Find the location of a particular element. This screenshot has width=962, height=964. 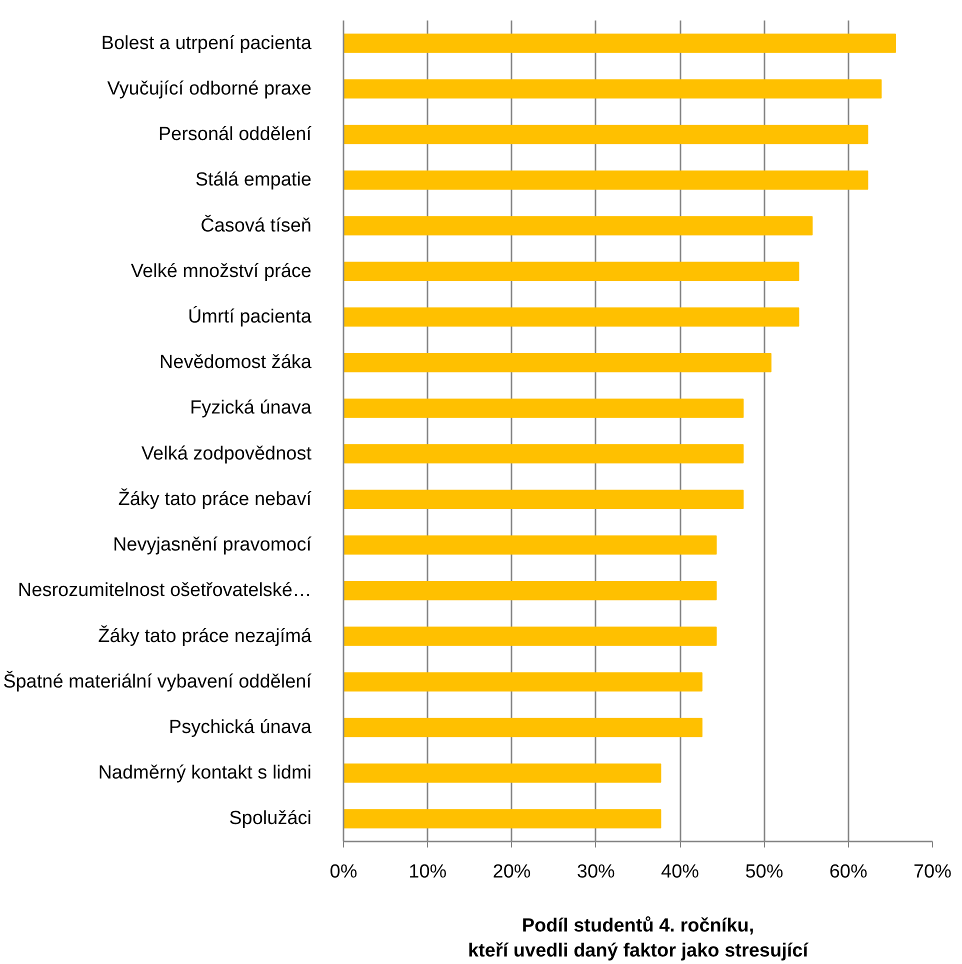

y-tick-label: Žáky tato práce nezajímá is located at coordinates (205, 635).